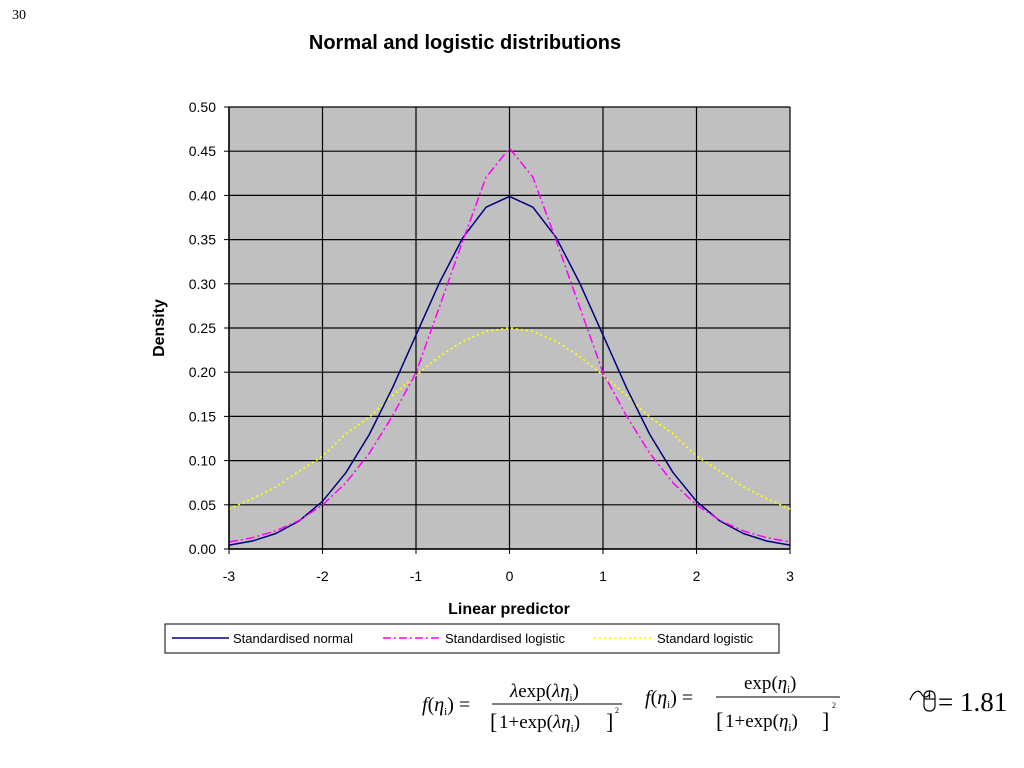 This screenshot has width=1024, height=768. What do you see at coordinates (202, 284) in the screenshot?
I see `y-tick-label: 0.30` at bounding box center [202, 284].